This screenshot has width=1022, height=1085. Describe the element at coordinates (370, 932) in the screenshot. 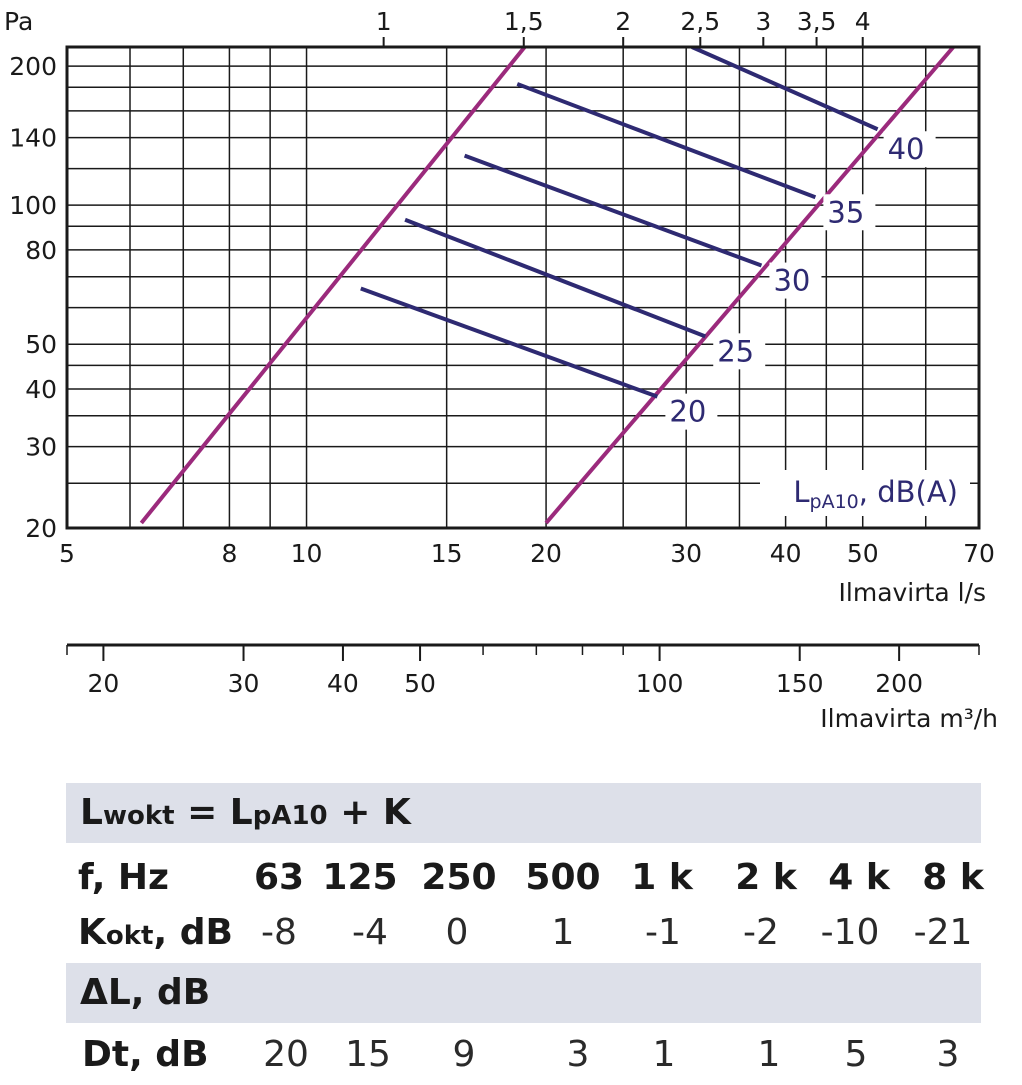

I see `k-cell: -4` at that location.